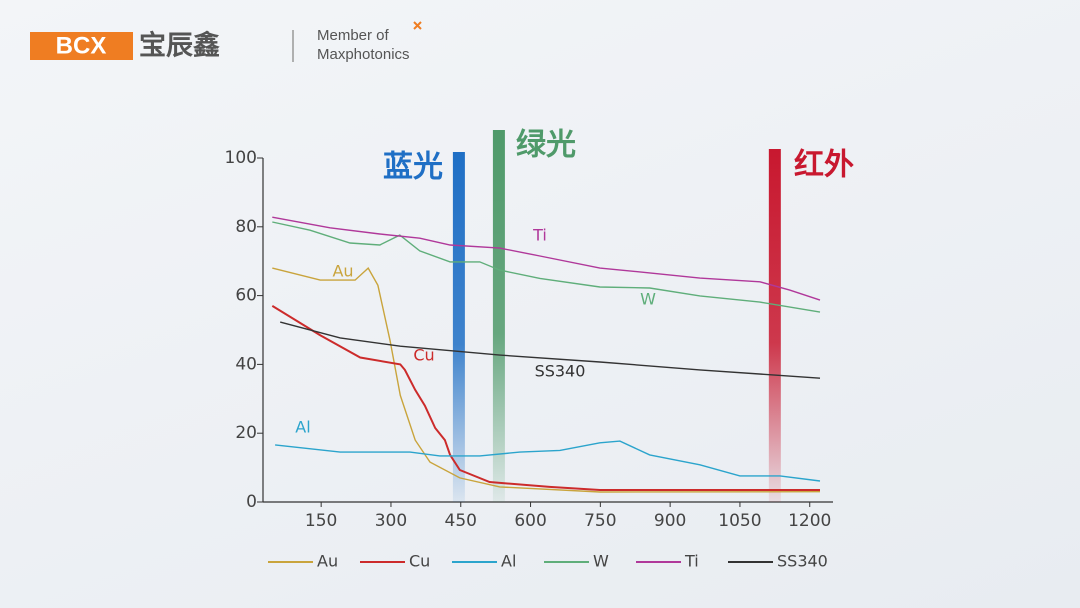  Describe the element at coordinates (423, 355) in the screenshot. I see `series-label: Cu` at that location.